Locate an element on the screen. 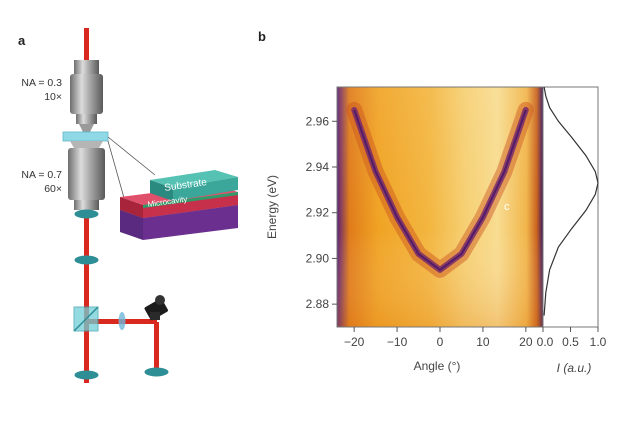 The height and width of the screenshot is (422, 640). x-axis-label: Angle (°) is located at coordinates (437, 366).